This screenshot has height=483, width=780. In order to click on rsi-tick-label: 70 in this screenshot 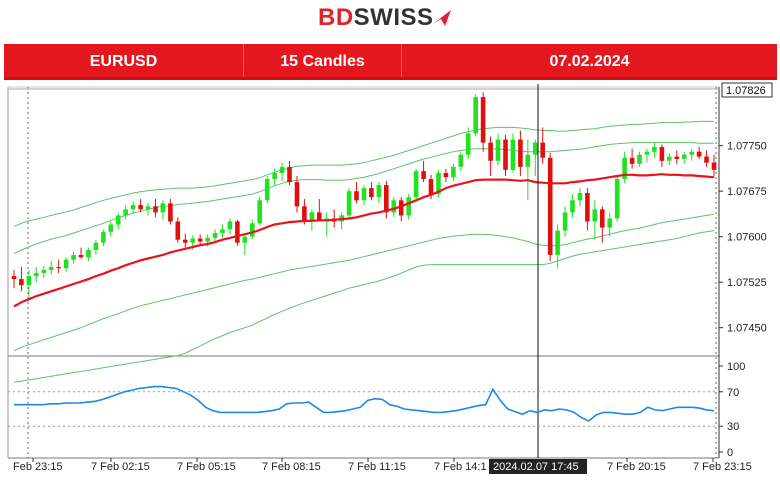, I will do `click(733, 393)`.